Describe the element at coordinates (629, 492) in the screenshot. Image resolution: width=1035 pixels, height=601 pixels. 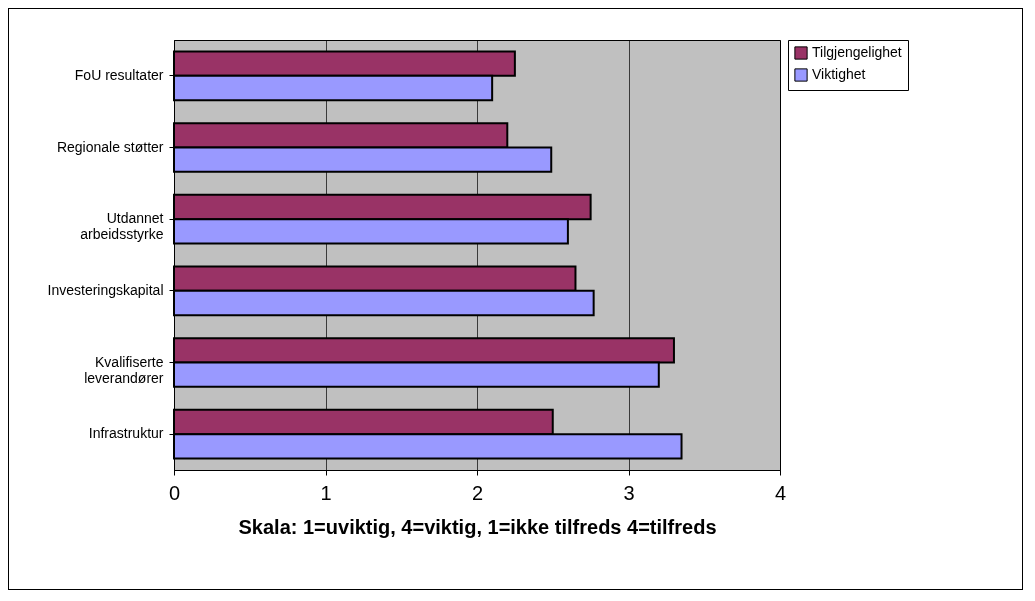
I see `x-tick-label: 3` at that location.